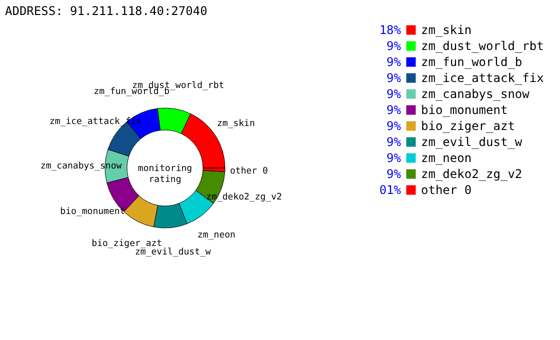 The width and height of the screenshot is (560, 340). Describe the element at coordinates (471, 174) in the screenshot. I see `legend-label: zm_deko2_zg_v2` at that location.